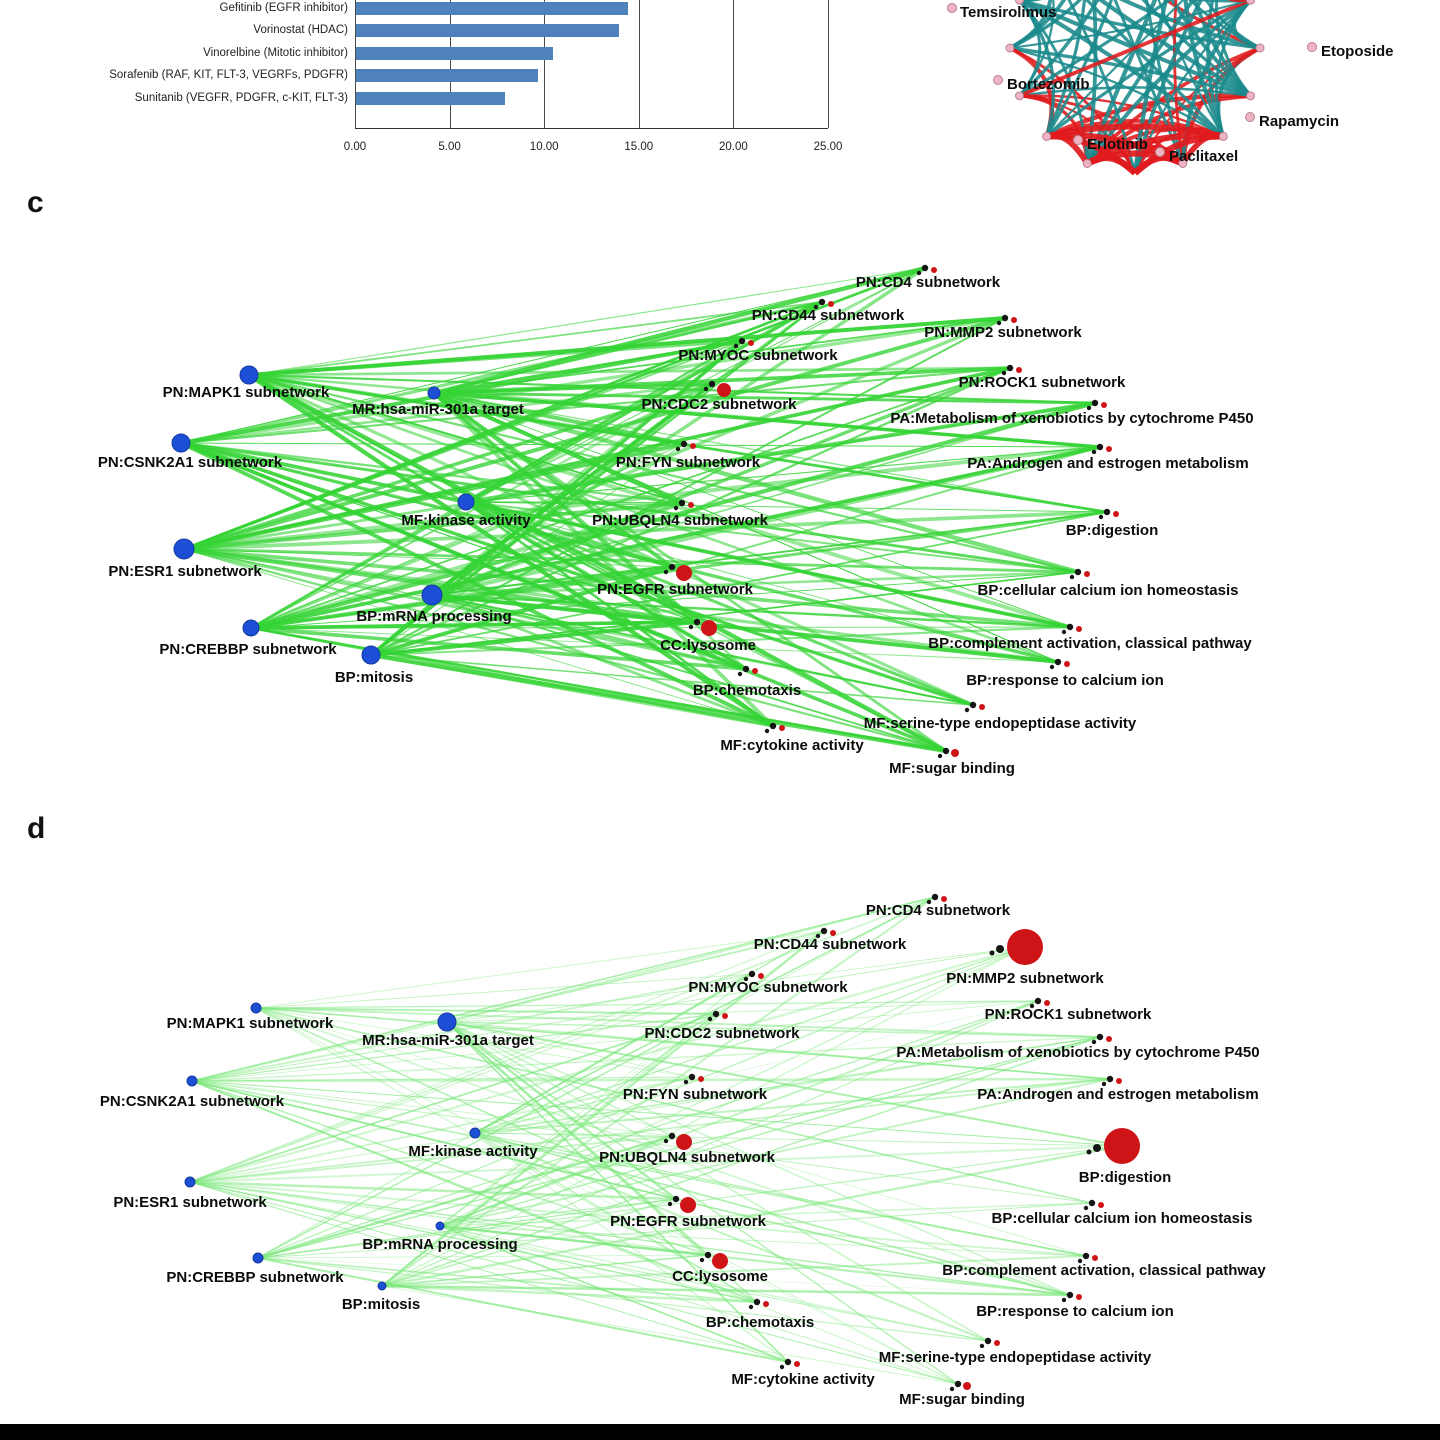  I want to click on bar, so click(492, 8).